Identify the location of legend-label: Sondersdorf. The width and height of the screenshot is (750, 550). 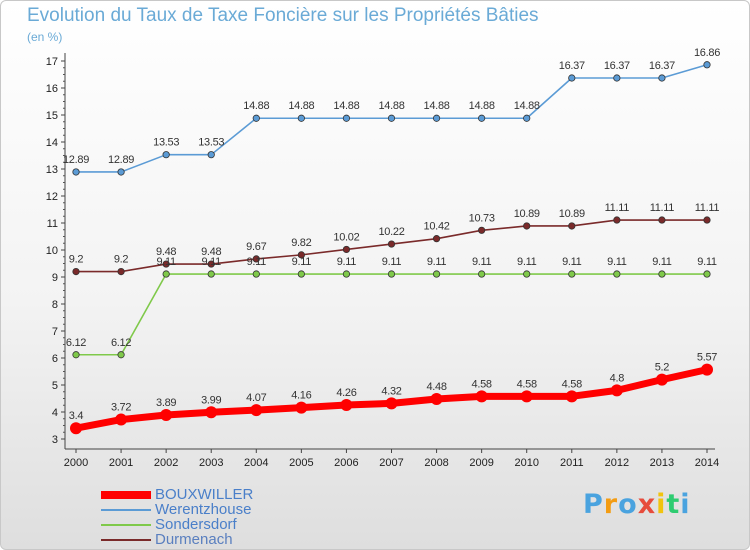
(196, 524).